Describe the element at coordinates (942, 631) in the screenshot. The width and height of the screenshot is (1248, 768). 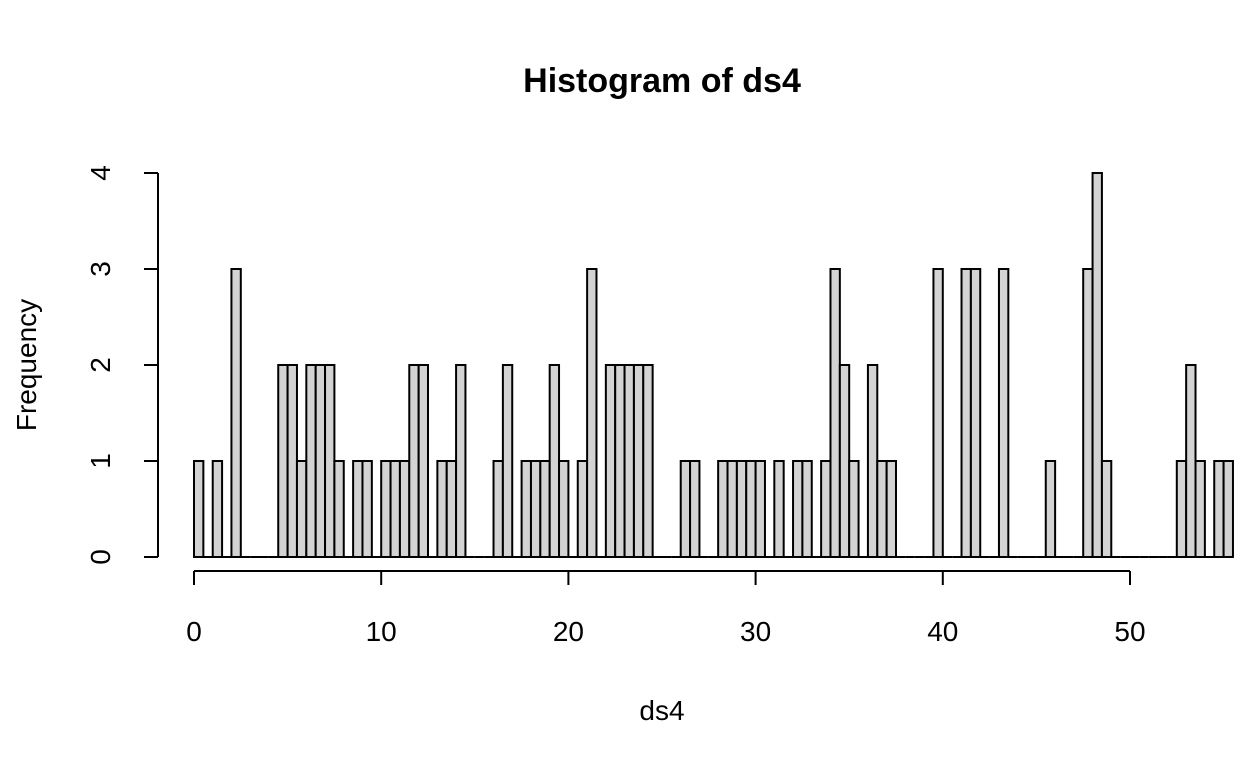
I see `x-tick-label: 40` at that location.